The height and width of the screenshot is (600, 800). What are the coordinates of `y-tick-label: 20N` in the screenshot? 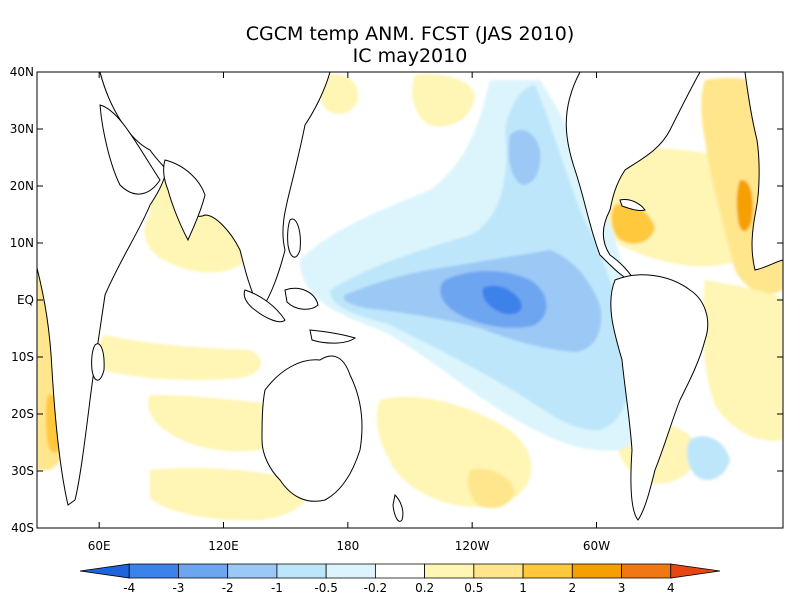 It's located at (22, 186).